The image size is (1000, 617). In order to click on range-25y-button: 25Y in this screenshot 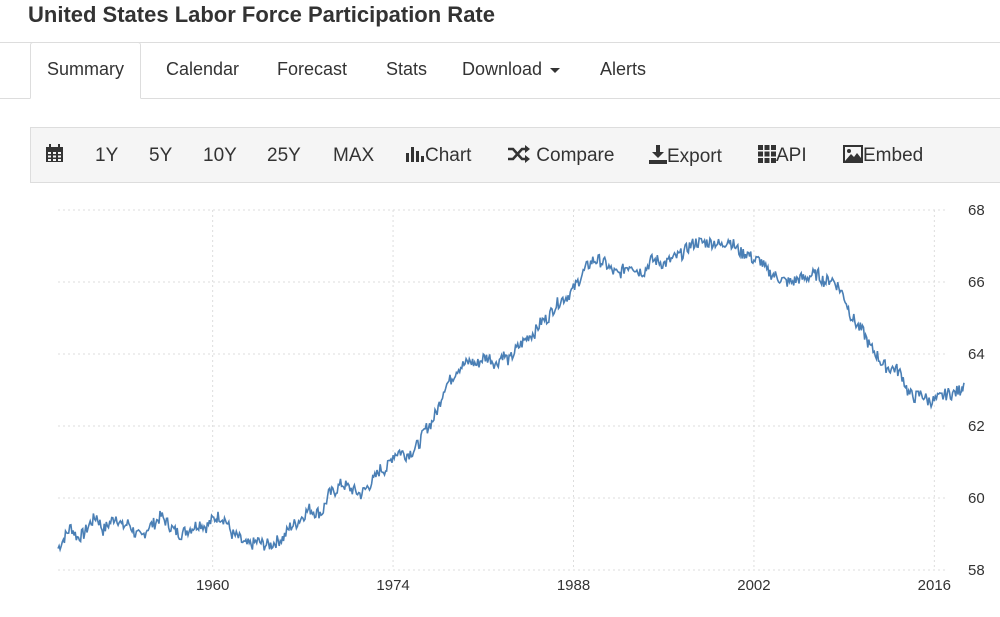, I will do `click(284, 155)`.